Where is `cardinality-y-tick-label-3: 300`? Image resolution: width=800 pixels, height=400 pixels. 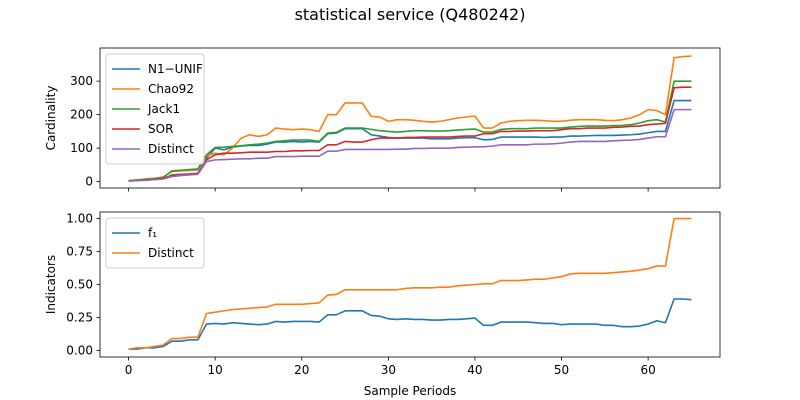 cardinality-y-tick-label-3: 300 is located at coordinates (81, 81).